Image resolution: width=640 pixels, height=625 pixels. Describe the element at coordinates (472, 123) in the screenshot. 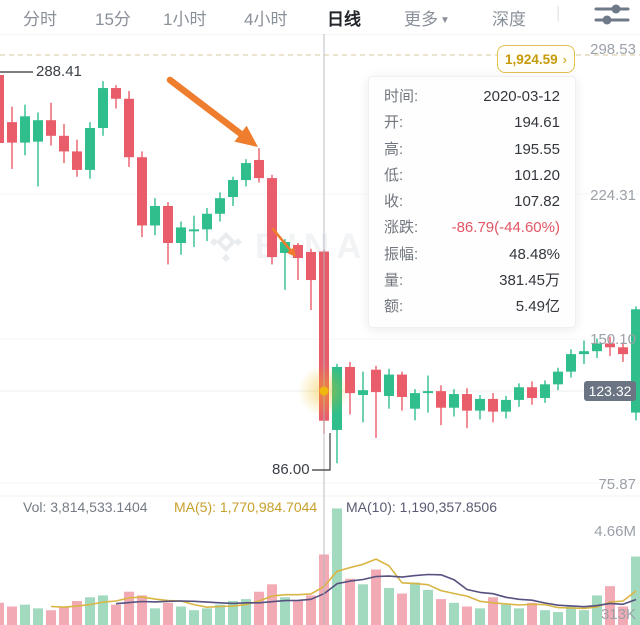

I see `tooltip-row-open: 开: 194.61` at that location.